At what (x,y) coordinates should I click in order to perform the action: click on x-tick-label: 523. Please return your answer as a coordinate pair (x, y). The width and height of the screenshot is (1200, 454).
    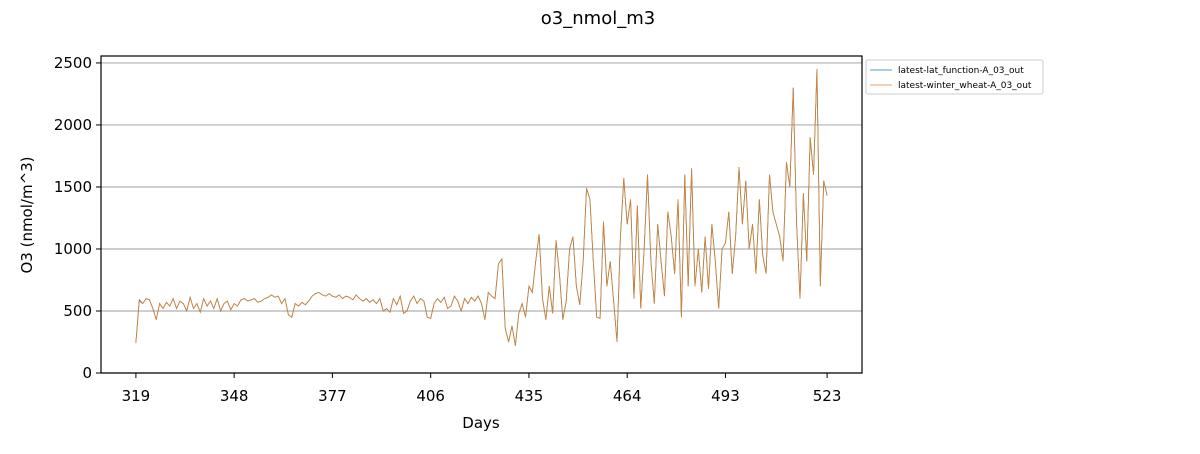
    Looking at the image, I should click on (827, 396).